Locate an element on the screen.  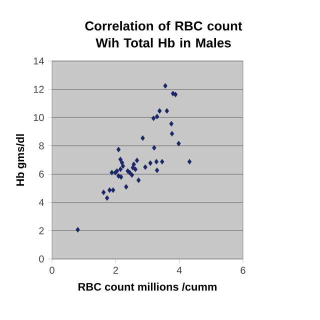
chart-title: Correlation of RBC count Wih Total Hb in Males is located at coordinates (163, 34).